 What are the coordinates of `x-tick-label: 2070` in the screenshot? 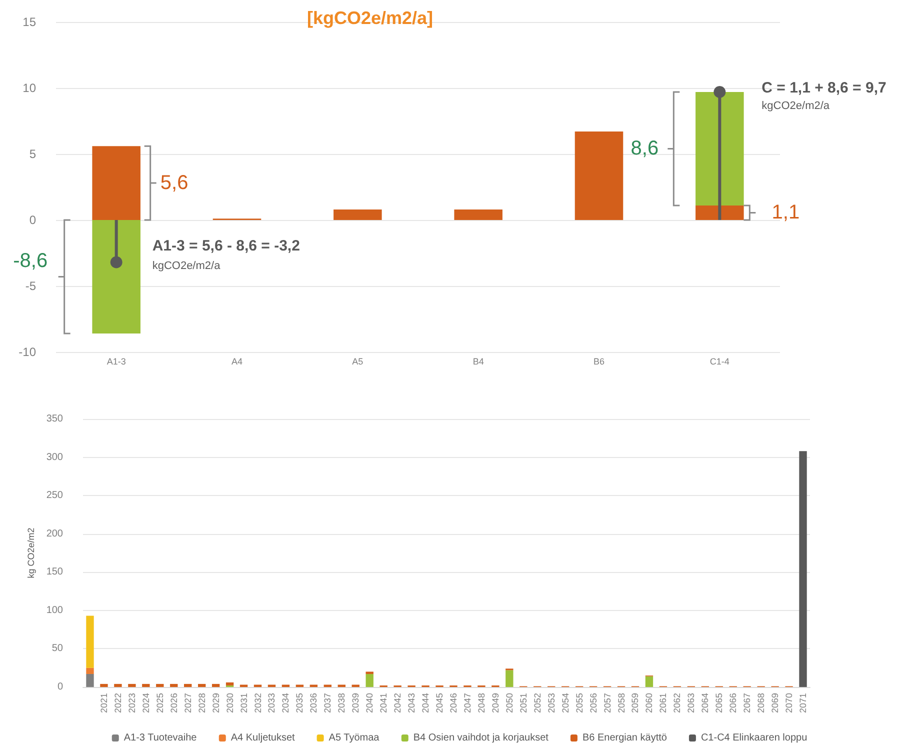 It's located at (789, 703).